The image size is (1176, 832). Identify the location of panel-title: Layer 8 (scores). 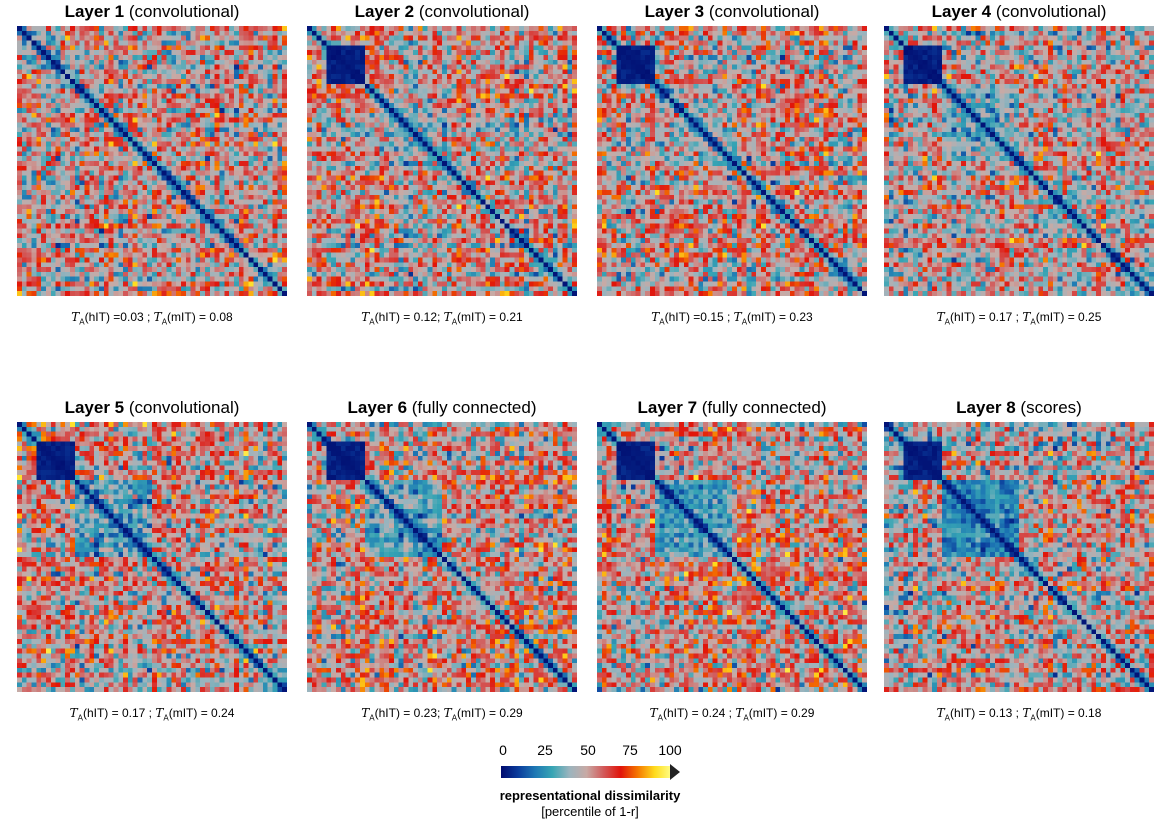
(1019, 408).